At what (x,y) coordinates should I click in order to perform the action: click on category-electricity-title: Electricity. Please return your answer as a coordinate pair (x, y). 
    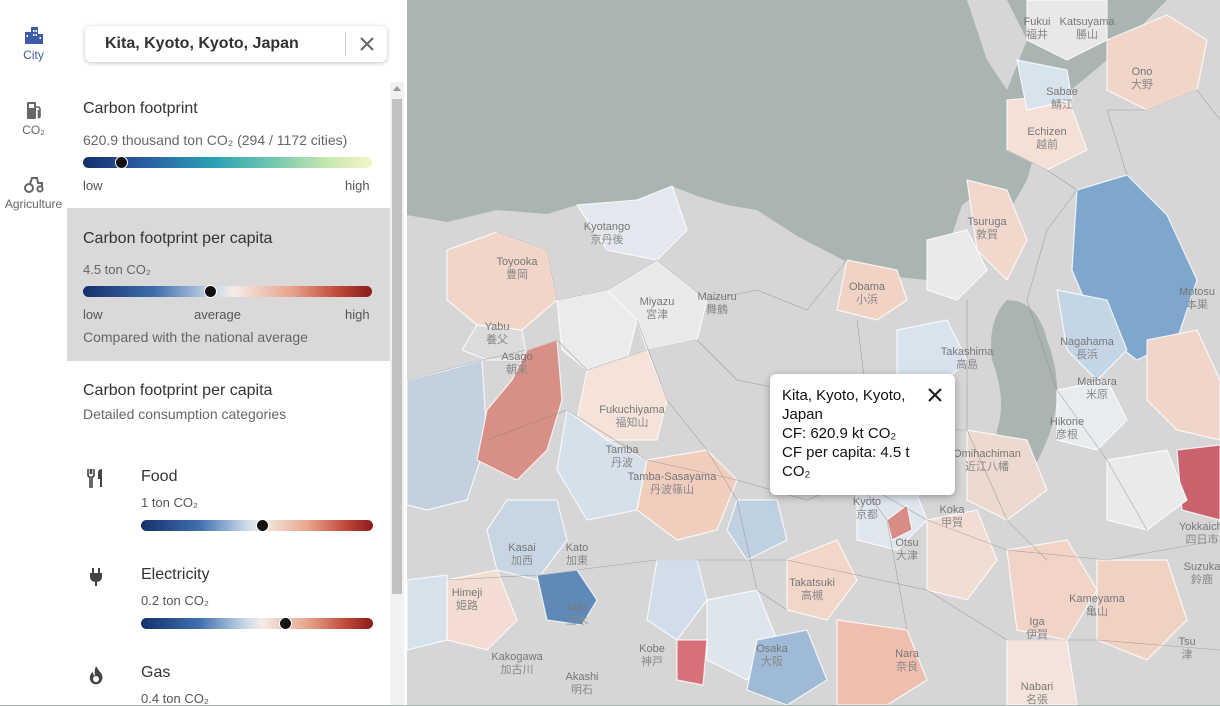
    Looking at the image, I should click on (175, 574).